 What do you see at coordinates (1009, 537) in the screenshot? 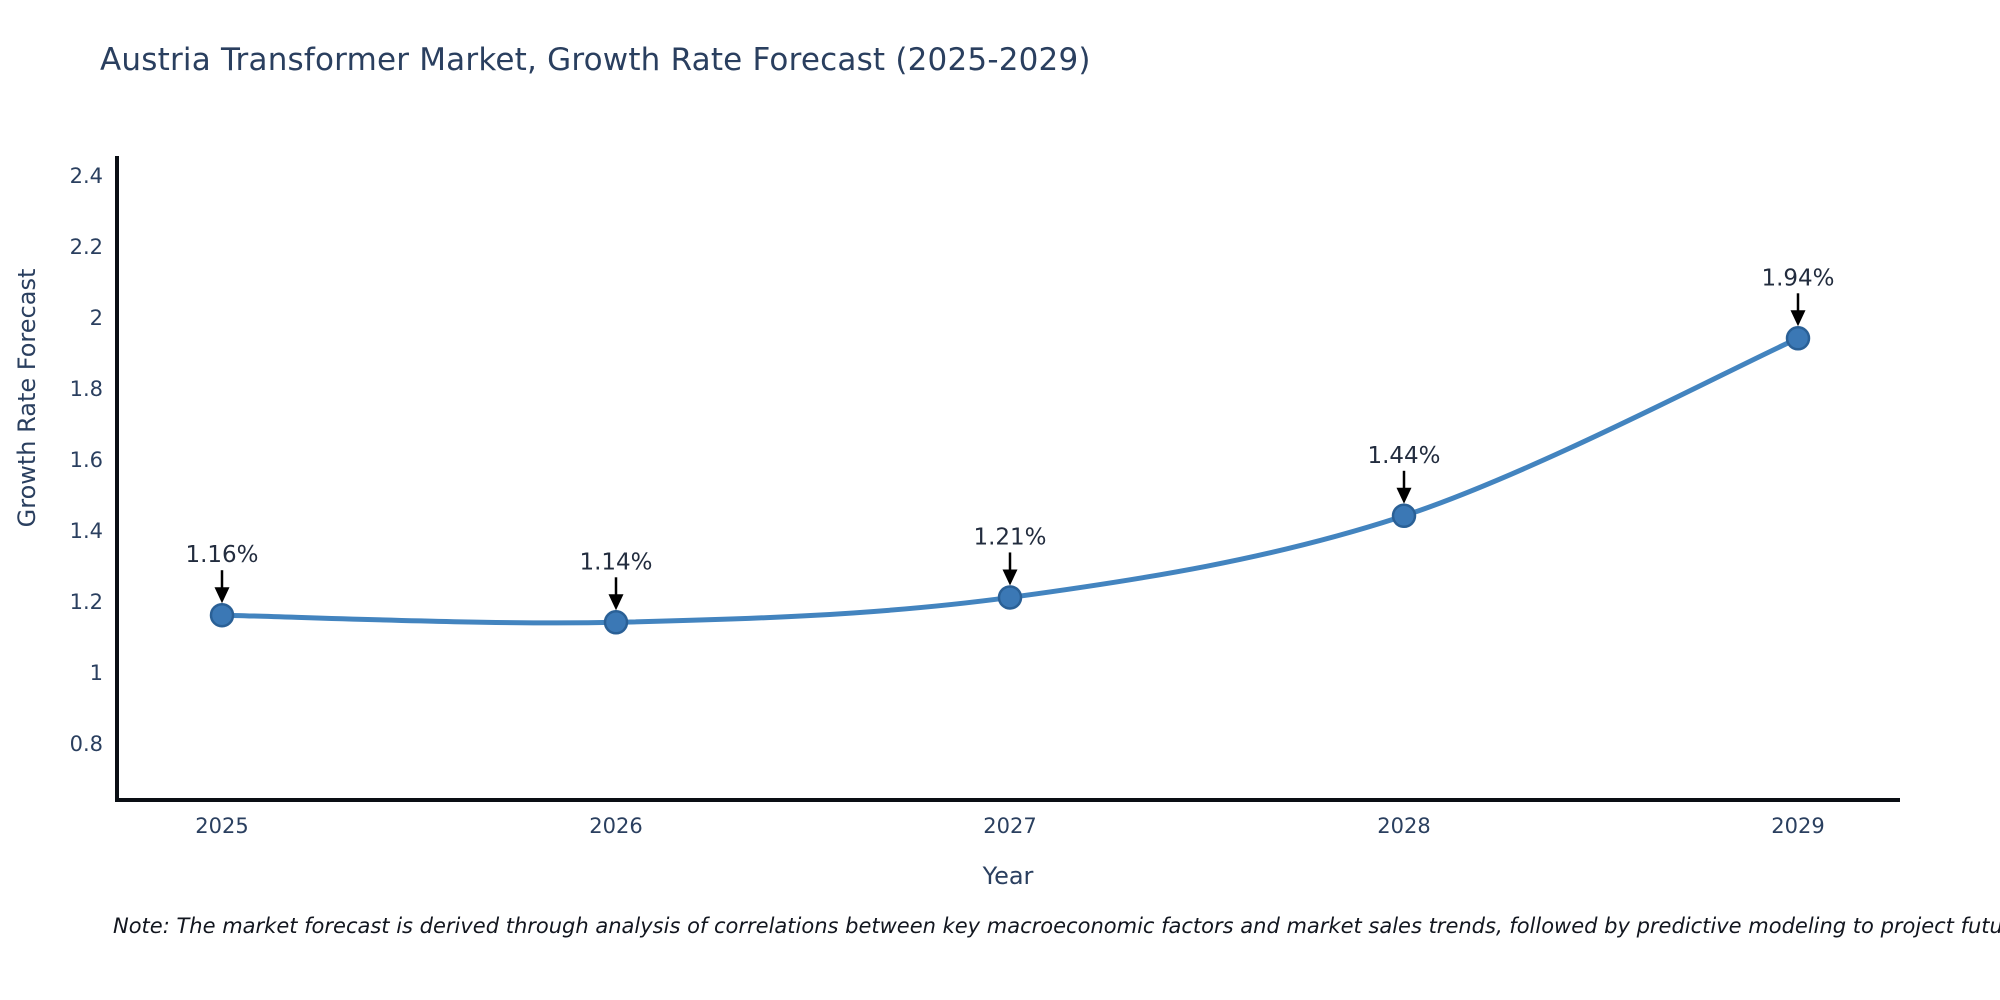
I see `point-value-label: 1.21%` at bounding box center [1009, 537].